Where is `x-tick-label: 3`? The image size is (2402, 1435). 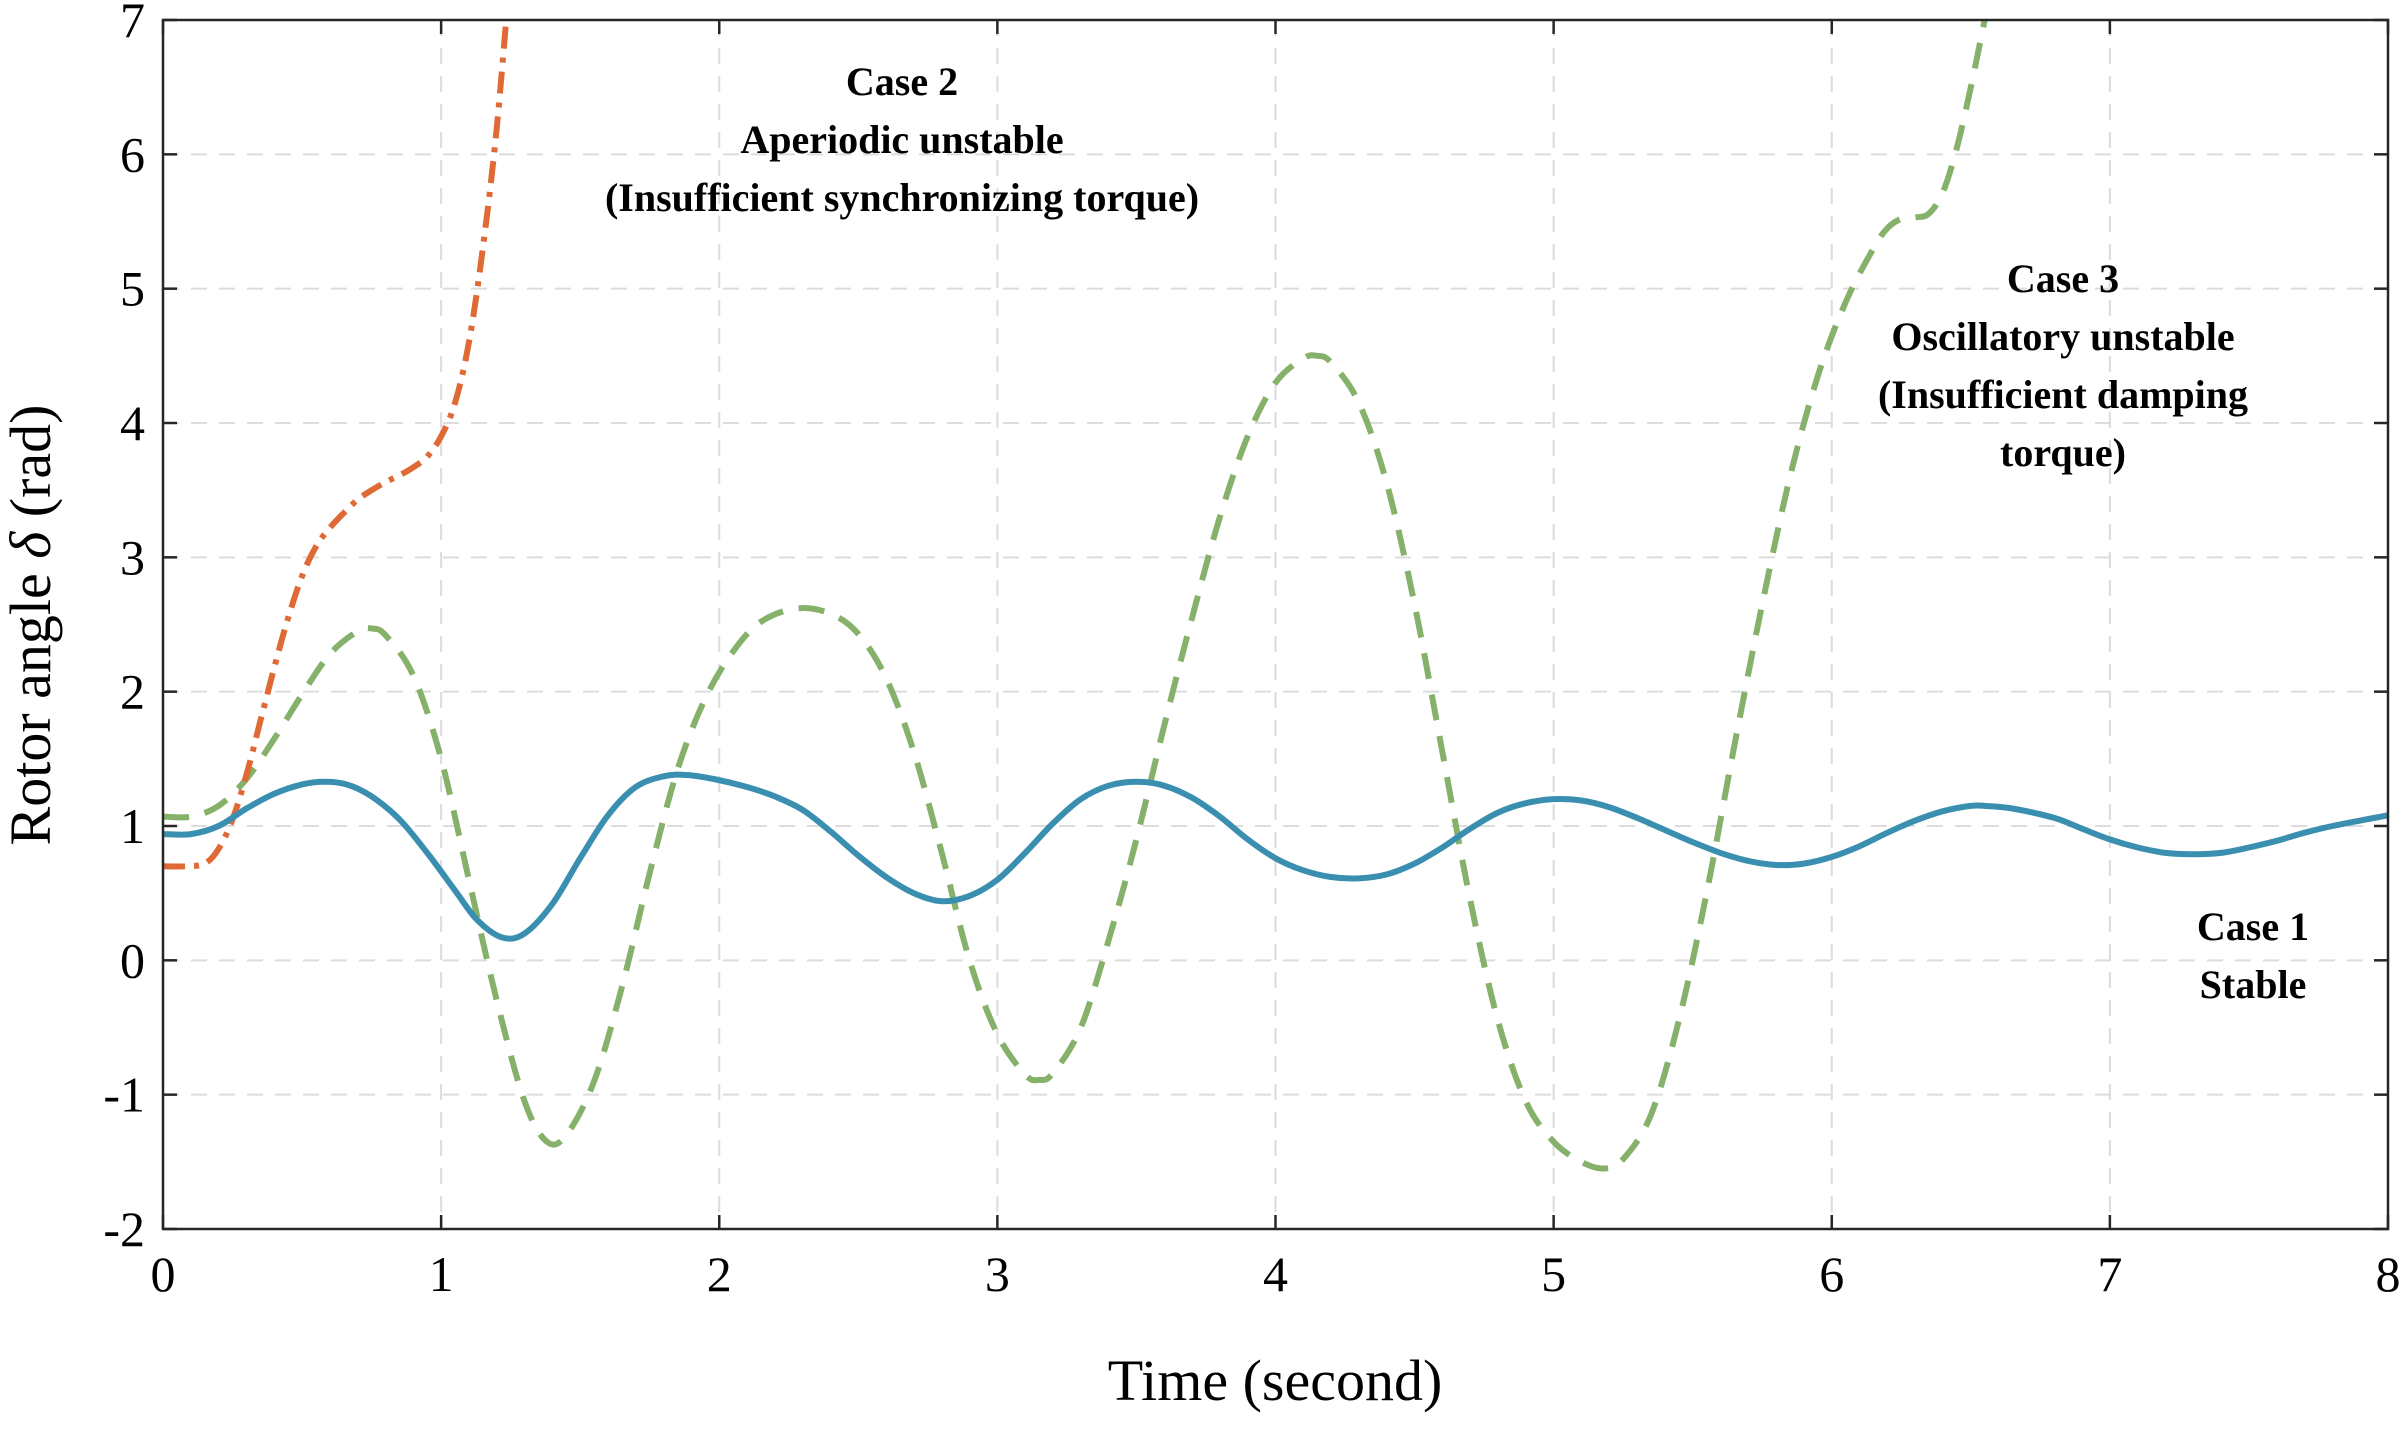
x-tick-label: 3 is located at coordinates (997, 1274).